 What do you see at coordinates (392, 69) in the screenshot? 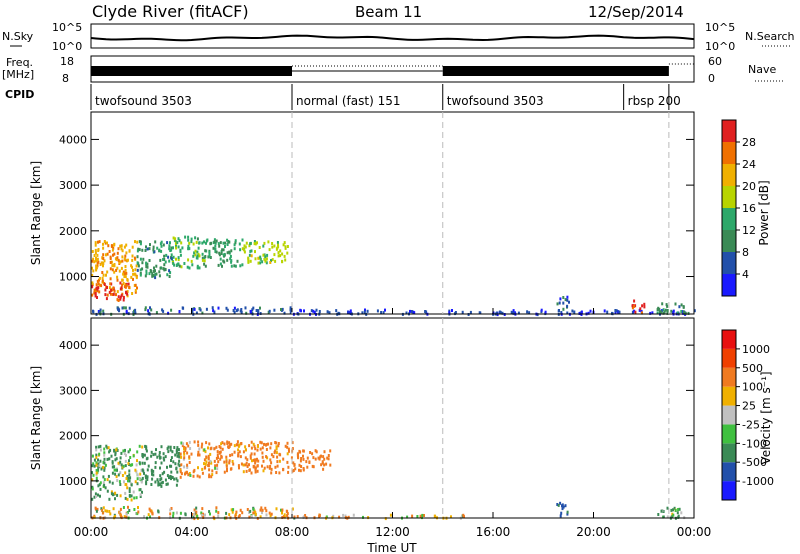
I see `freq-bars` at bounding box center [392, 69].